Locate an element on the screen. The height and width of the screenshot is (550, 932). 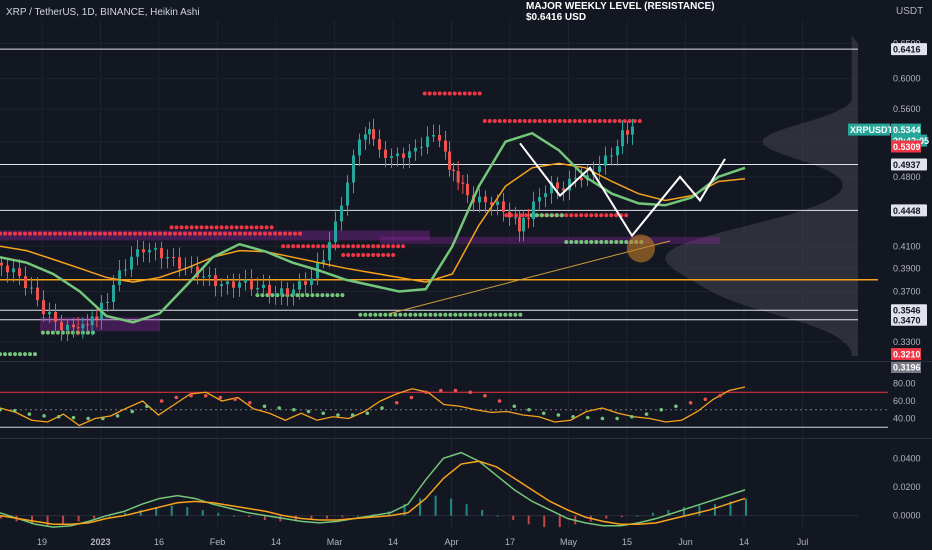
level-label: 0.3546 is located at coordinates (907, 311).